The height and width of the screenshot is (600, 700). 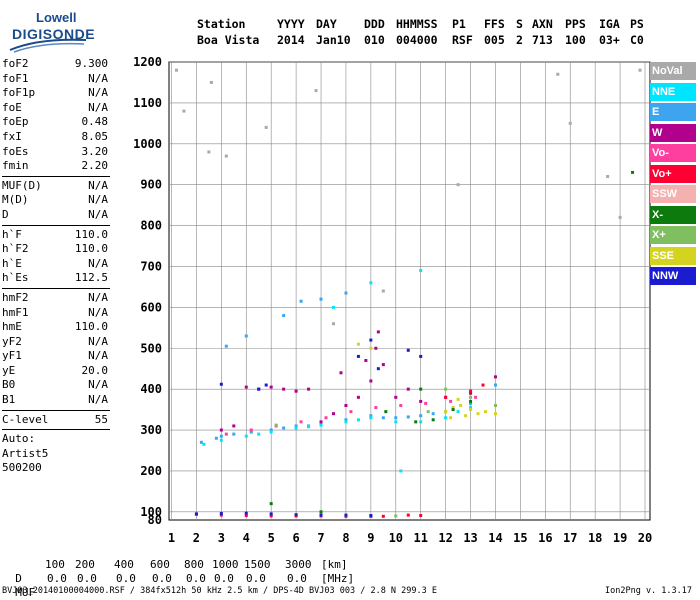 I want to click on param-value: 55, so click(x=101, y=419).